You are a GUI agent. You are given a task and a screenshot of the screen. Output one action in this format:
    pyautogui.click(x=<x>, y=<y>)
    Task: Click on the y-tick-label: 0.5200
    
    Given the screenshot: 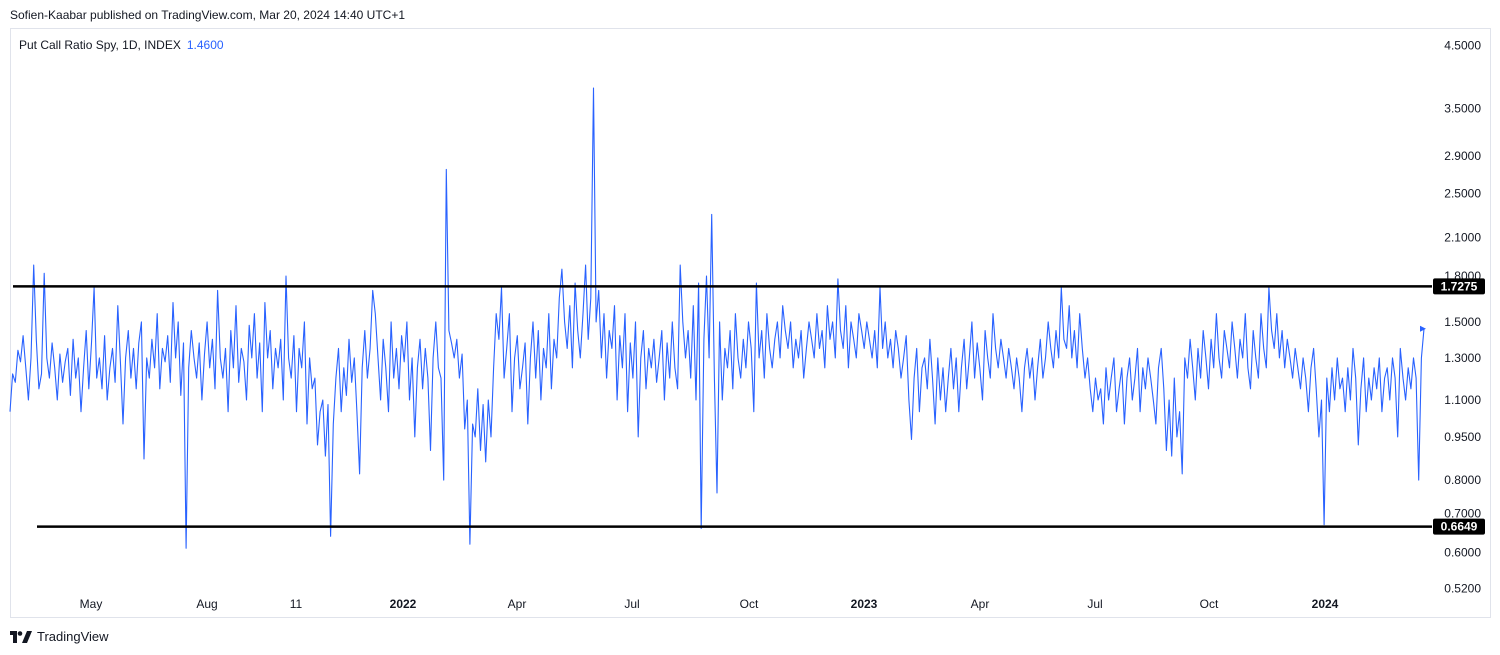 What is the action you would take?
    pyautogui.click(x=1462, y=589)
    